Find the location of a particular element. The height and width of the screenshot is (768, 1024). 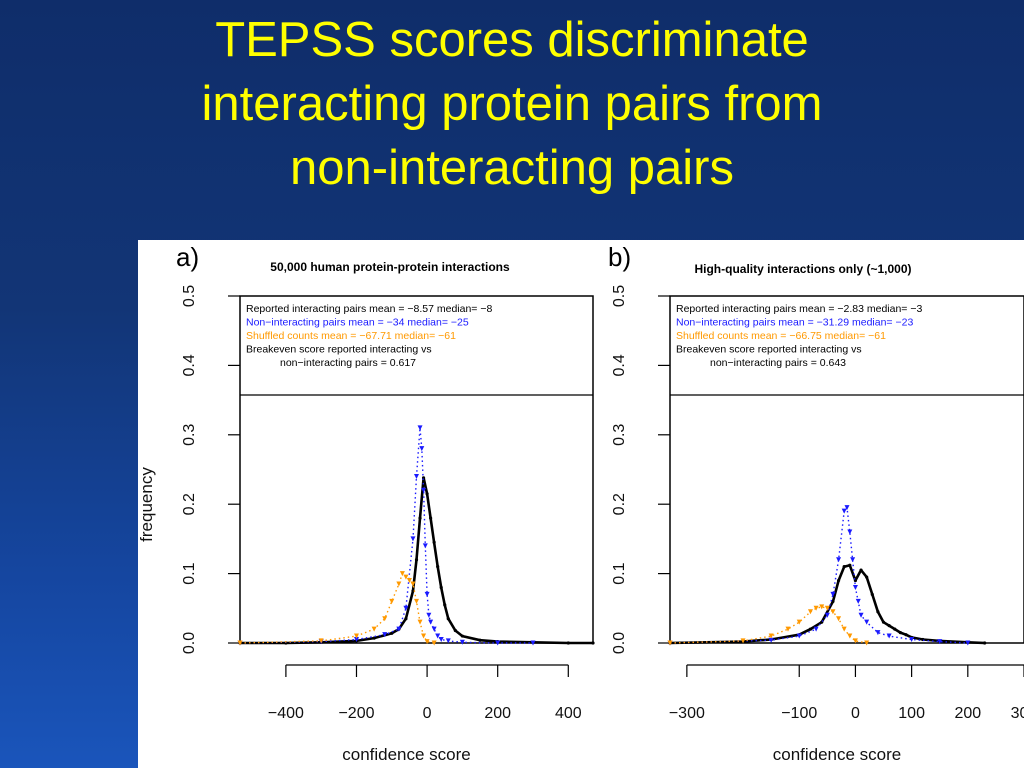

y-tick-label: 0.1 is located at coordinates (619, 573).